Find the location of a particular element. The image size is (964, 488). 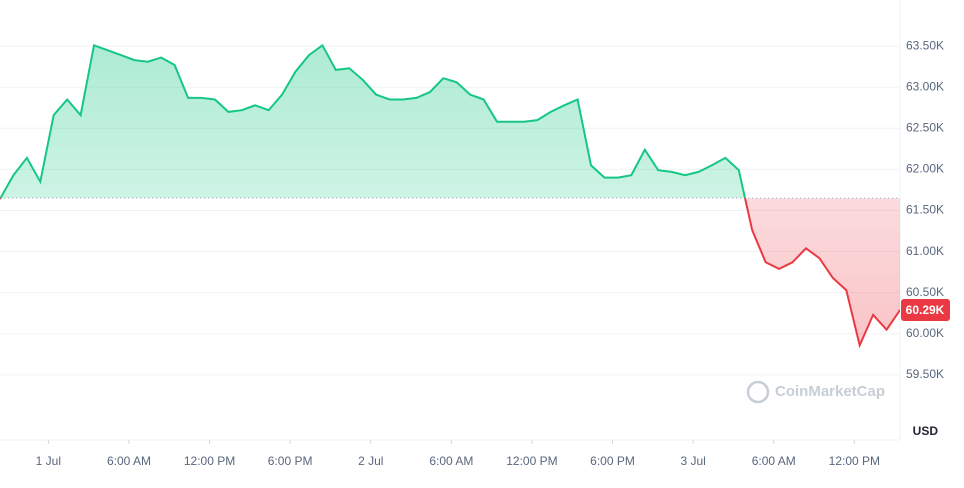

x-tick-label: 2 Jul is located at coordinates (370, 461).